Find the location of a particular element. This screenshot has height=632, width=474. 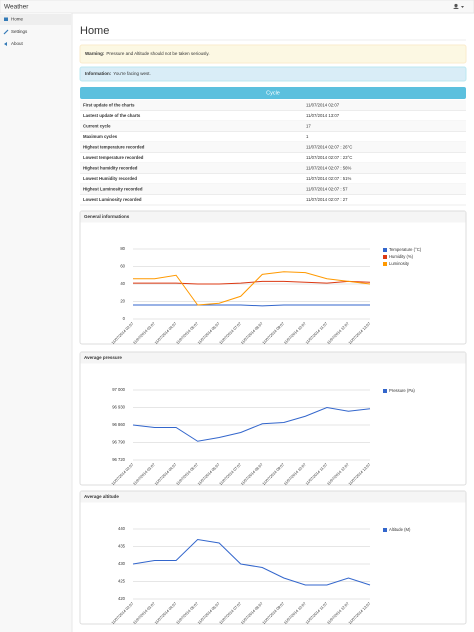

active-item is located at coordinates (35, 19).